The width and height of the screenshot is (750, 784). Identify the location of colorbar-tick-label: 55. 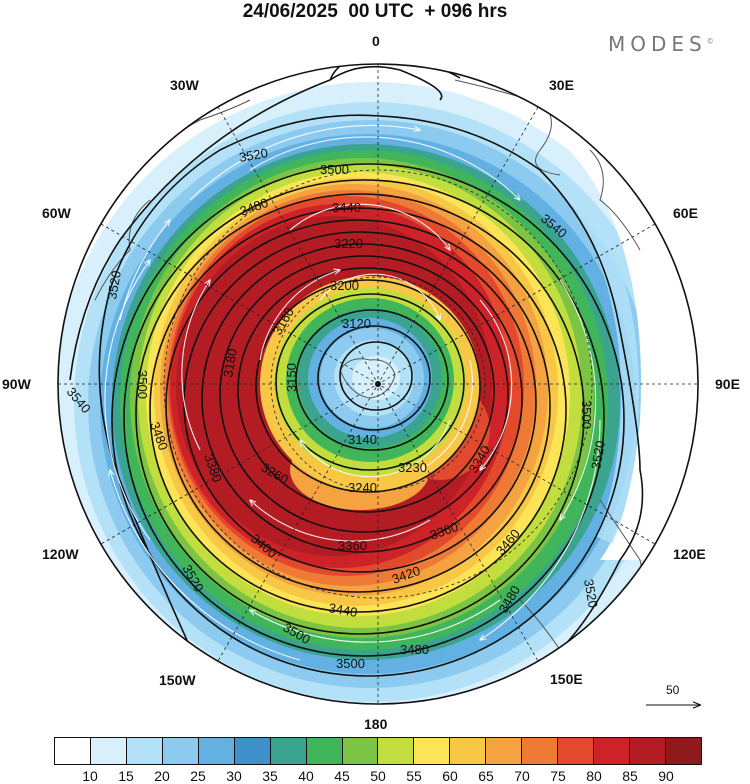
(414, 776).